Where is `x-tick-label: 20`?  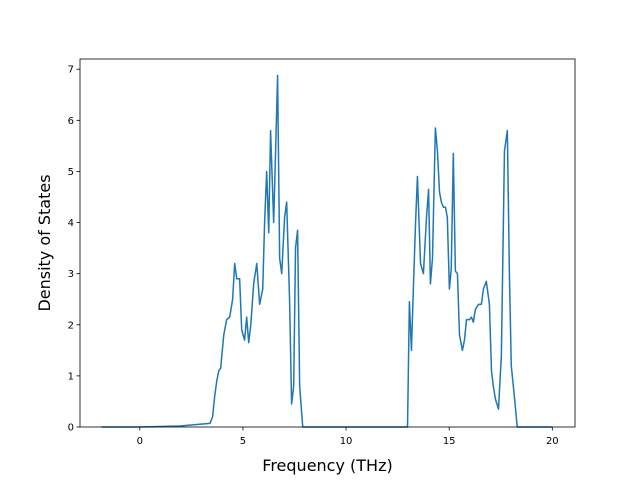
x-tick-label: 20 is located at coordinates (552, 441).